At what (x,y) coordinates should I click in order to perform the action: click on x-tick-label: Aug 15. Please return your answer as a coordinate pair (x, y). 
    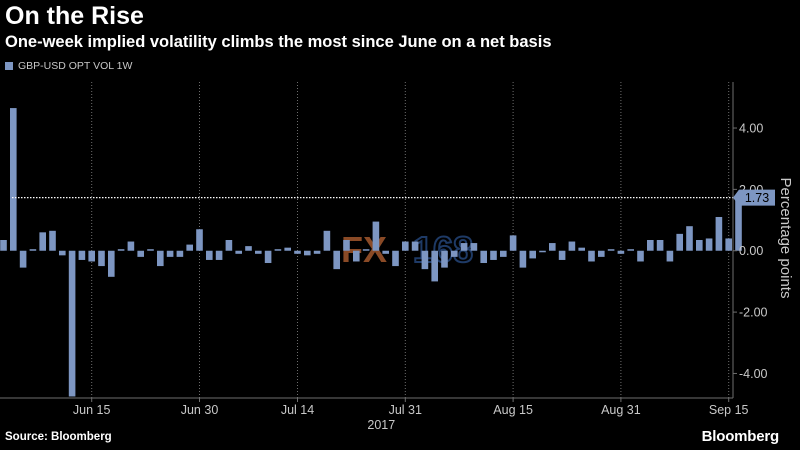
    Looking at the image, I should click on (513, 410).